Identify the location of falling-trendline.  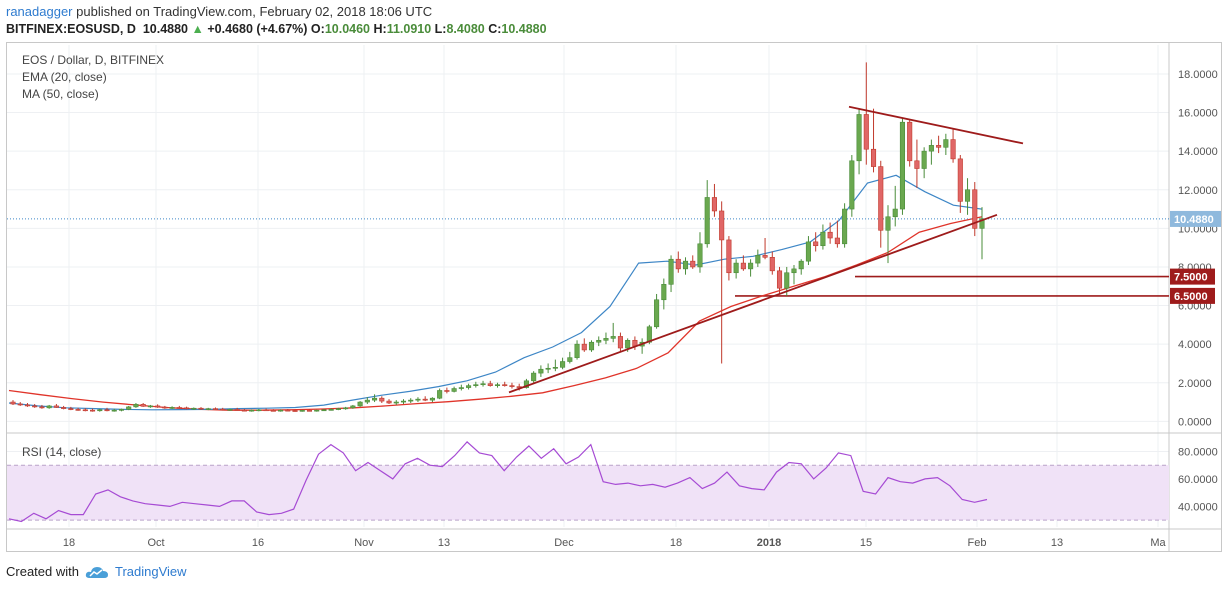
(936, 125).